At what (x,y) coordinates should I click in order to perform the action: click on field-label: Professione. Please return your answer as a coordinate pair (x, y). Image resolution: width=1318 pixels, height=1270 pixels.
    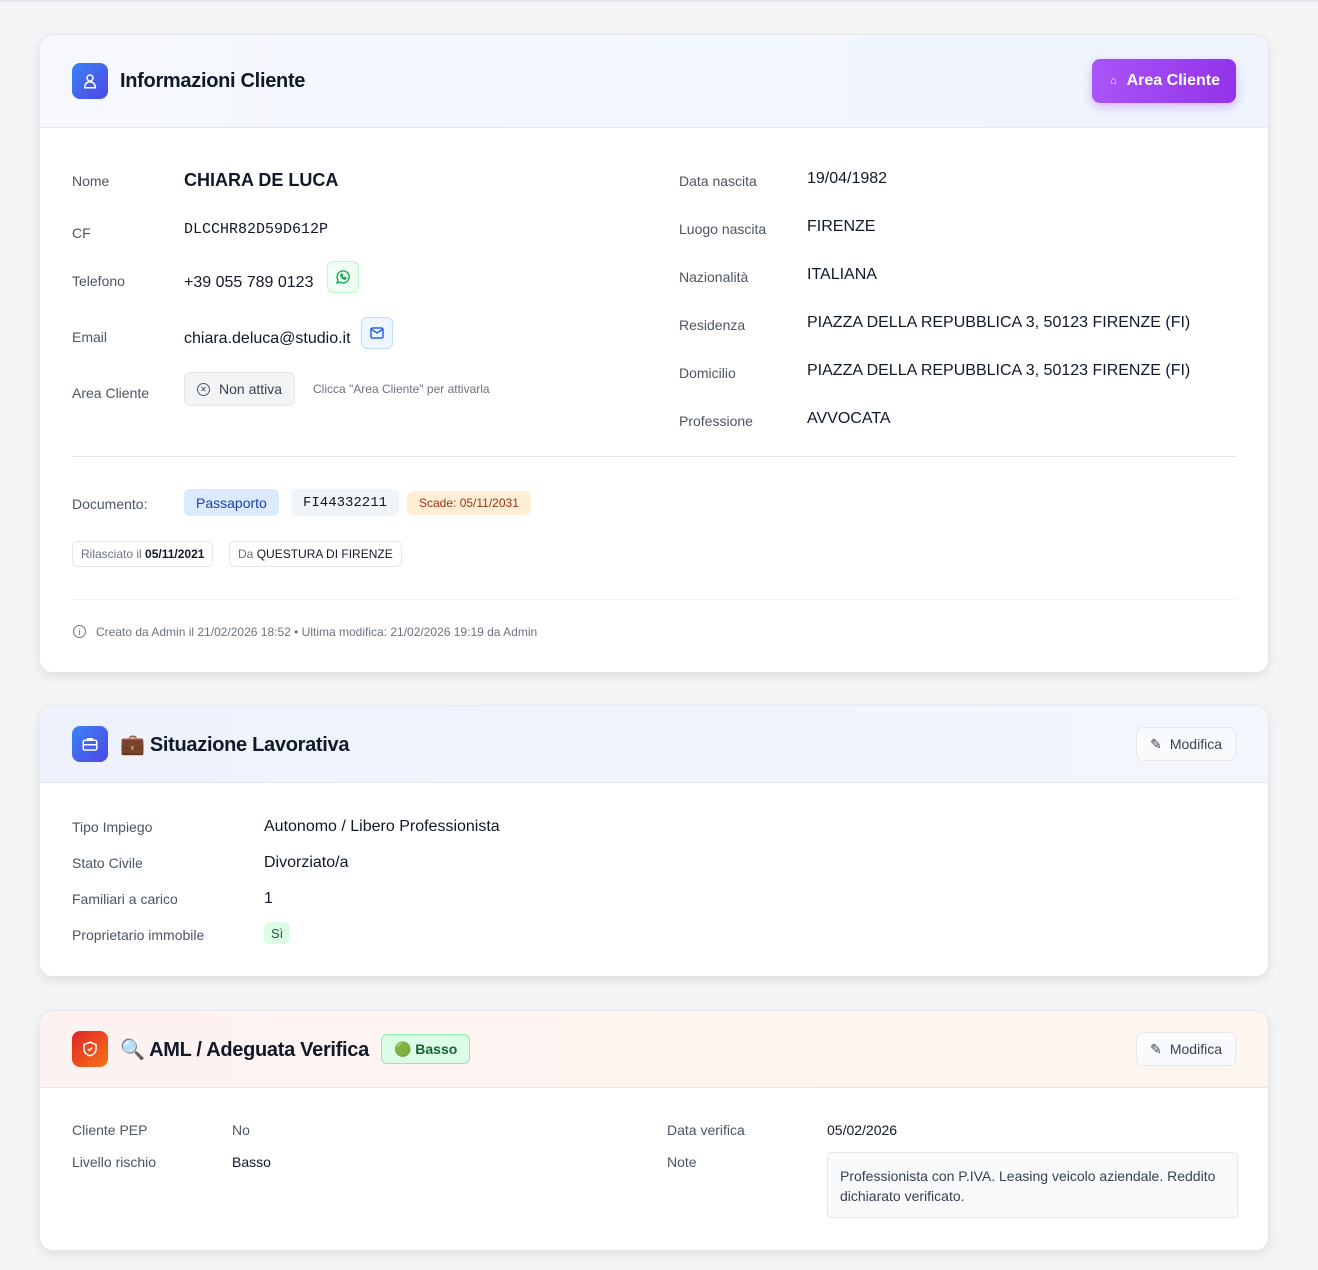
    Looking at the image, I should click on (716, 421).